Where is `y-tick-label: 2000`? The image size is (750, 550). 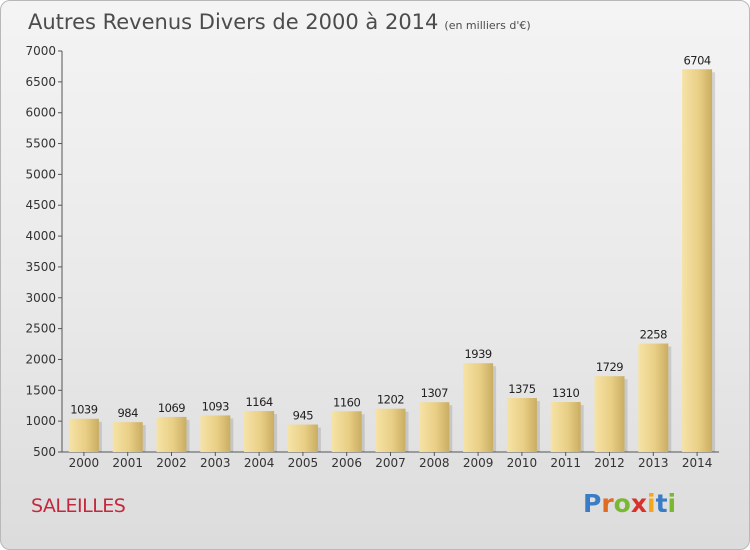 y-tick-label: 2000 is located at coordinates (40, 359).